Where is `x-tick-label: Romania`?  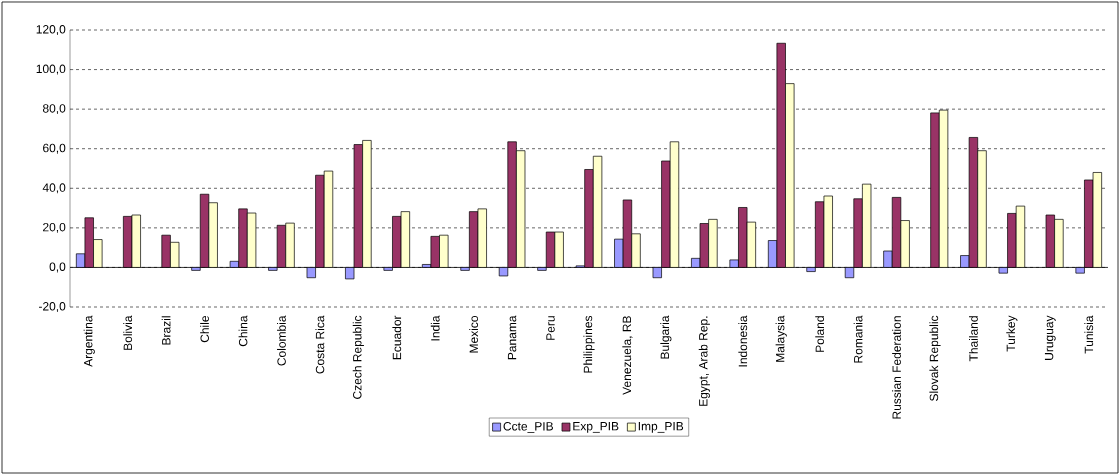
x-tick-label: Romania is located at coordinates (858, 339).